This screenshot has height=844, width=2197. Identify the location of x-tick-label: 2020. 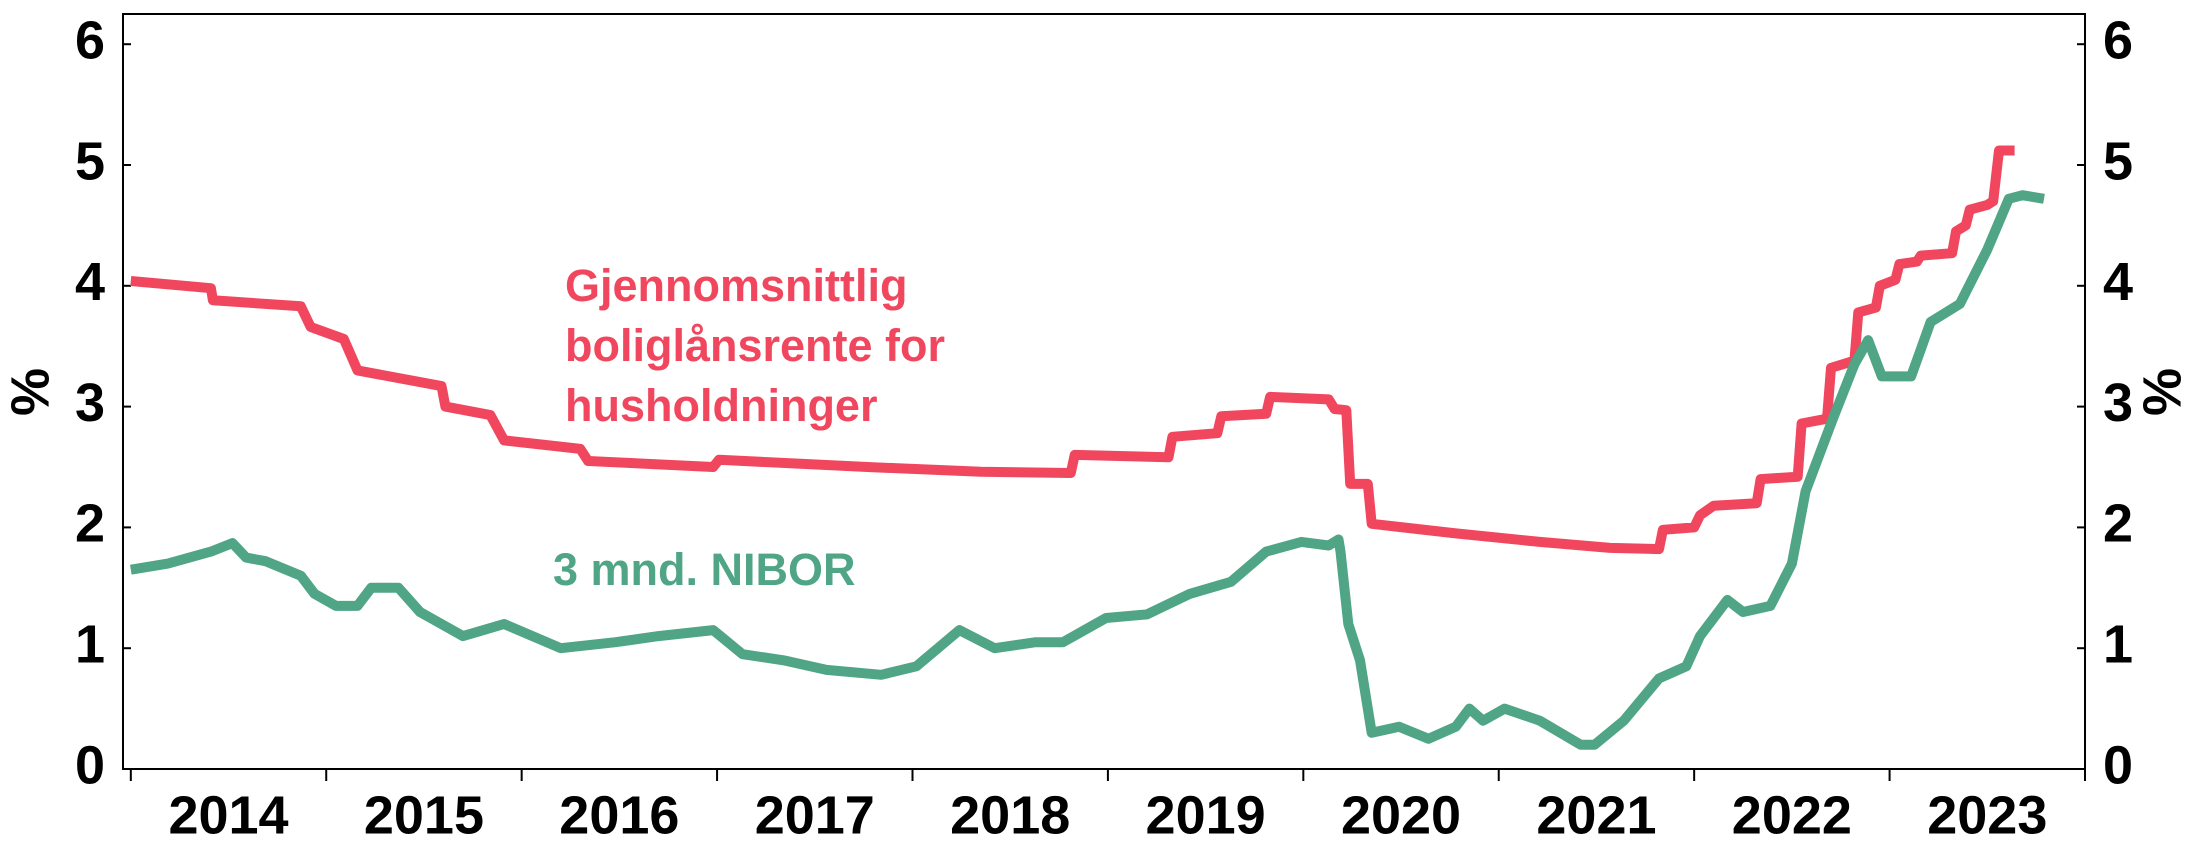
(1401, 814).